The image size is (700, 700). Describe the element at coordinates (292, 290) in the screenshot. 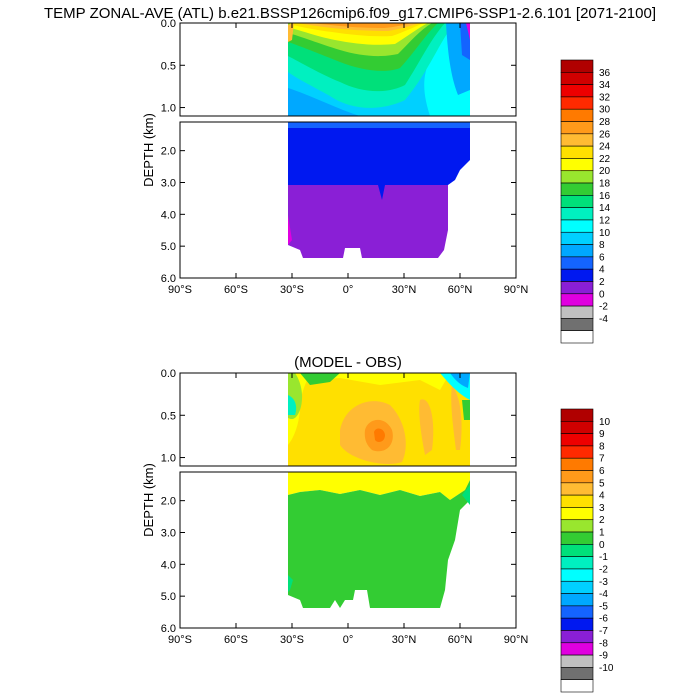

I see `x-tick-label: 30°S` at that location.